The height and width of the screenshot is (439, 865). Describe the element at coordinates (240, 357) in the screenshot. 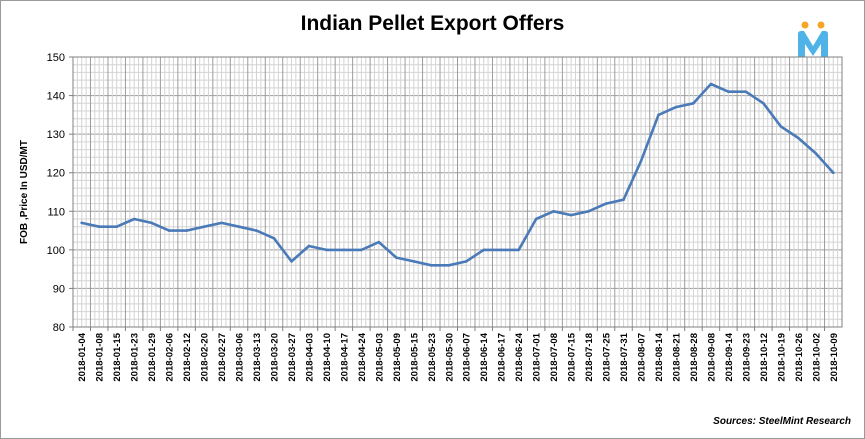

I see `x-tick-label: 2018-03-06` at that location.